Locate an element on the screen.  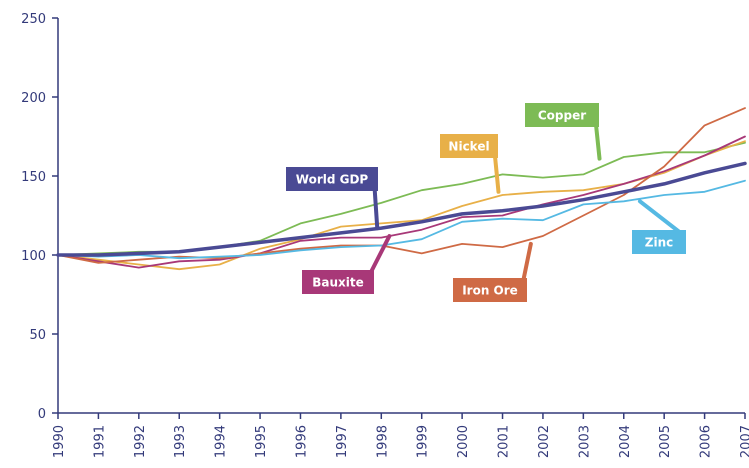
callout-label: Nickel is located at coordinates (468, 147).